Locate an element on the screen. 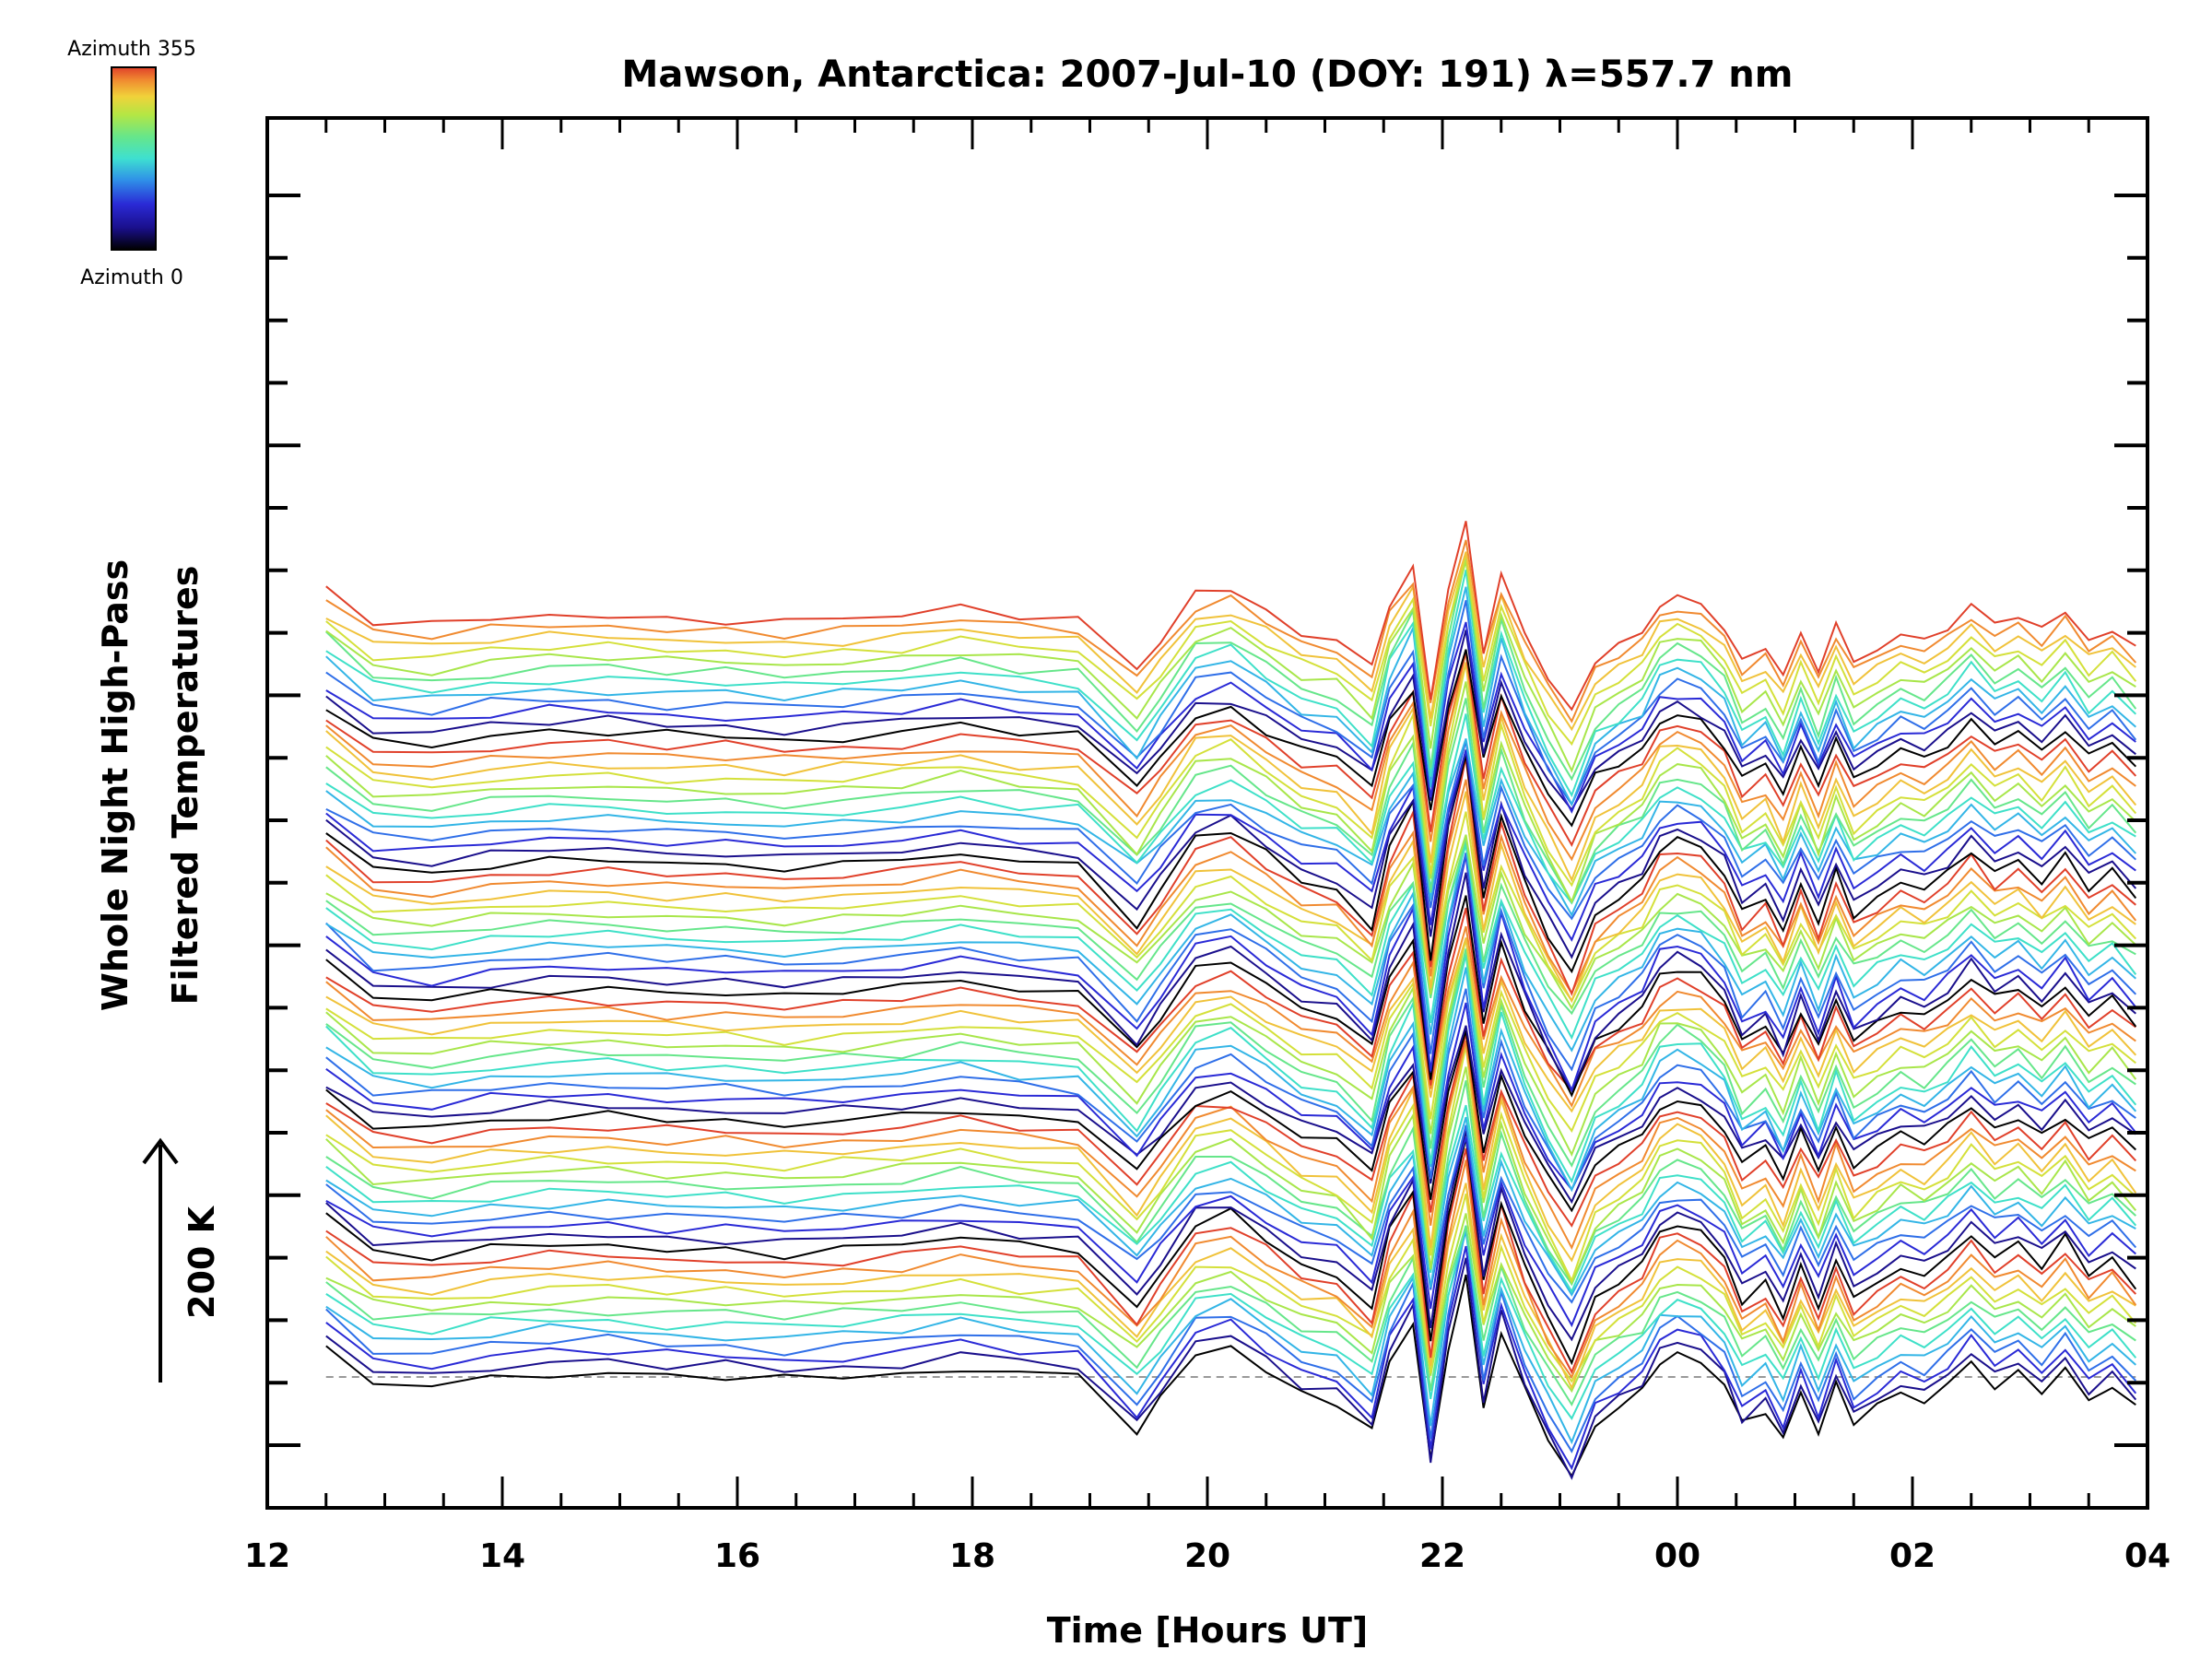 The width and height of the screenshot is (2212, 1659). x-tick-label: 04 is located at coordinates (2147, 1556).